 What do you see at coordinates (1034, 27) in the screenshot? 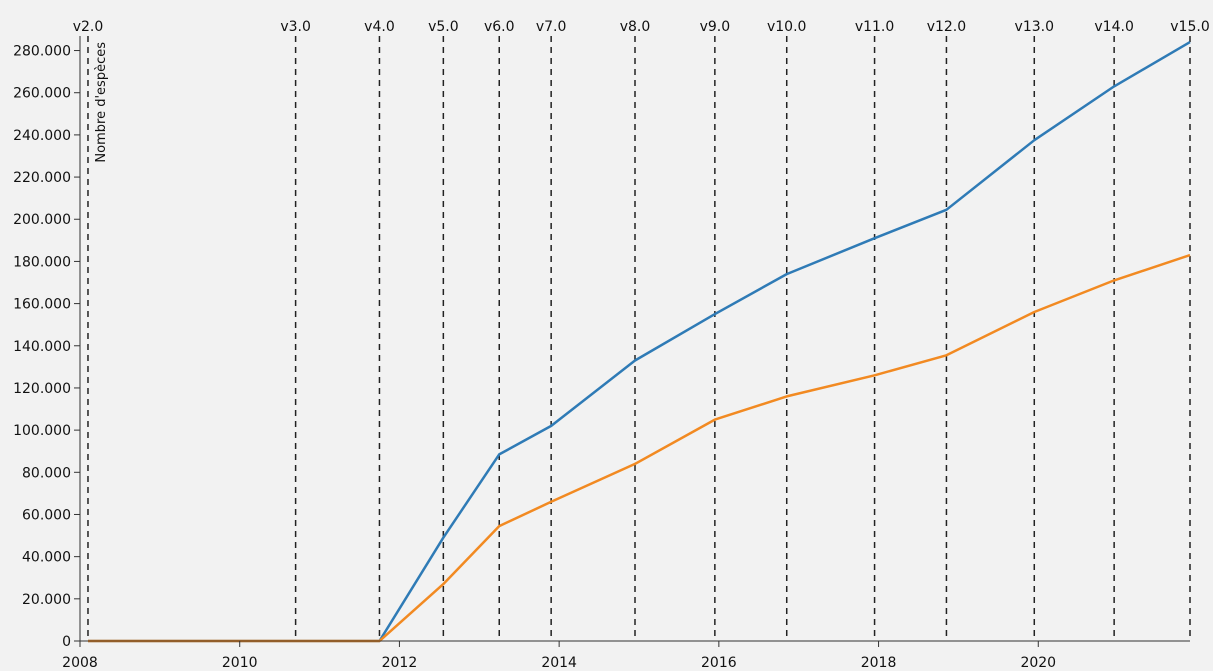
I see `version-label: v13.0` at bounding box center [1034, 27].